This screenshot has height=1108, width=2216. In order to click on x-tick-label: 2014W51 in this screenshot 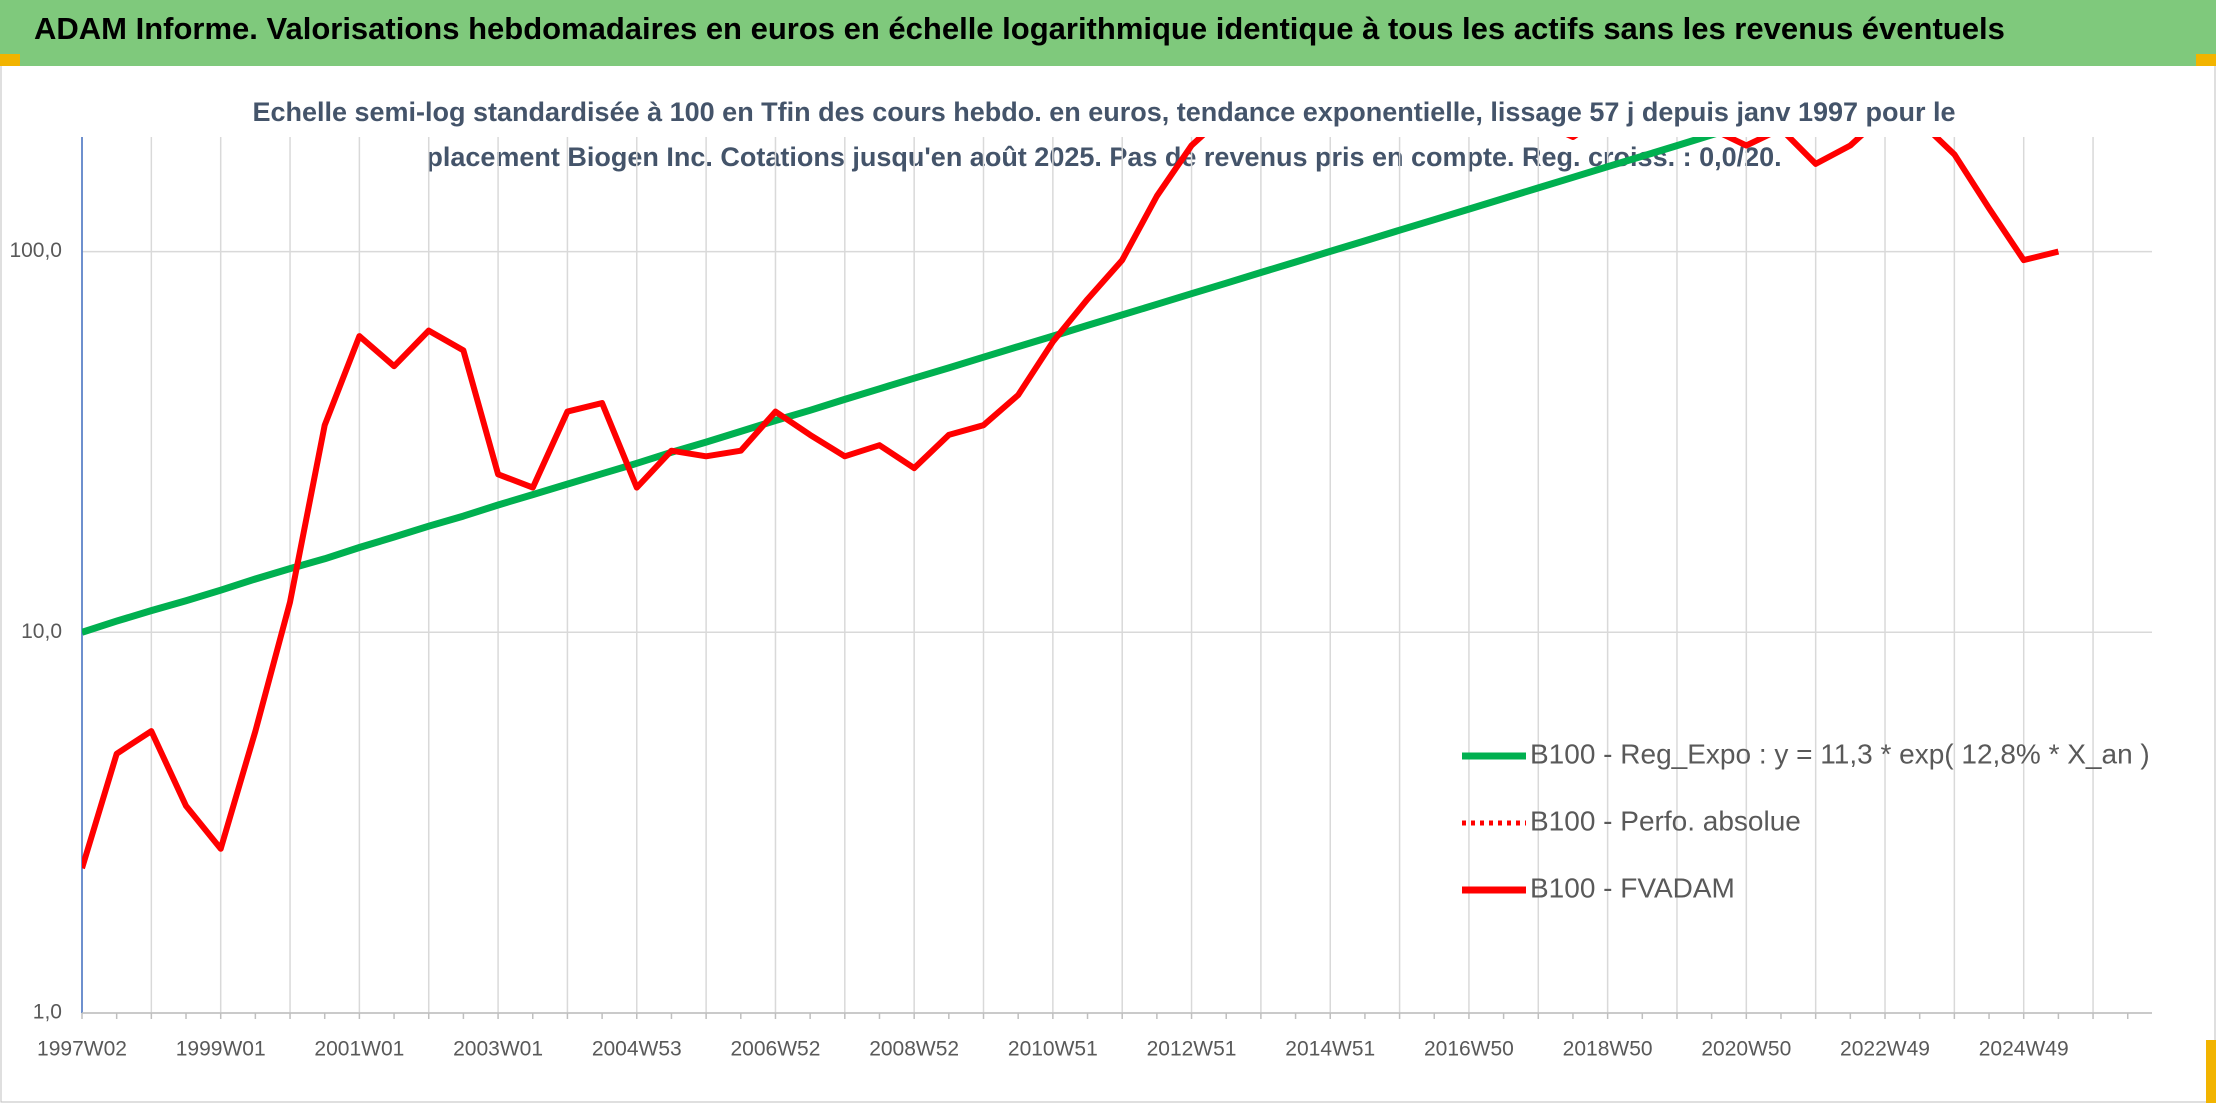, I will do `click(1330, 1049)`.